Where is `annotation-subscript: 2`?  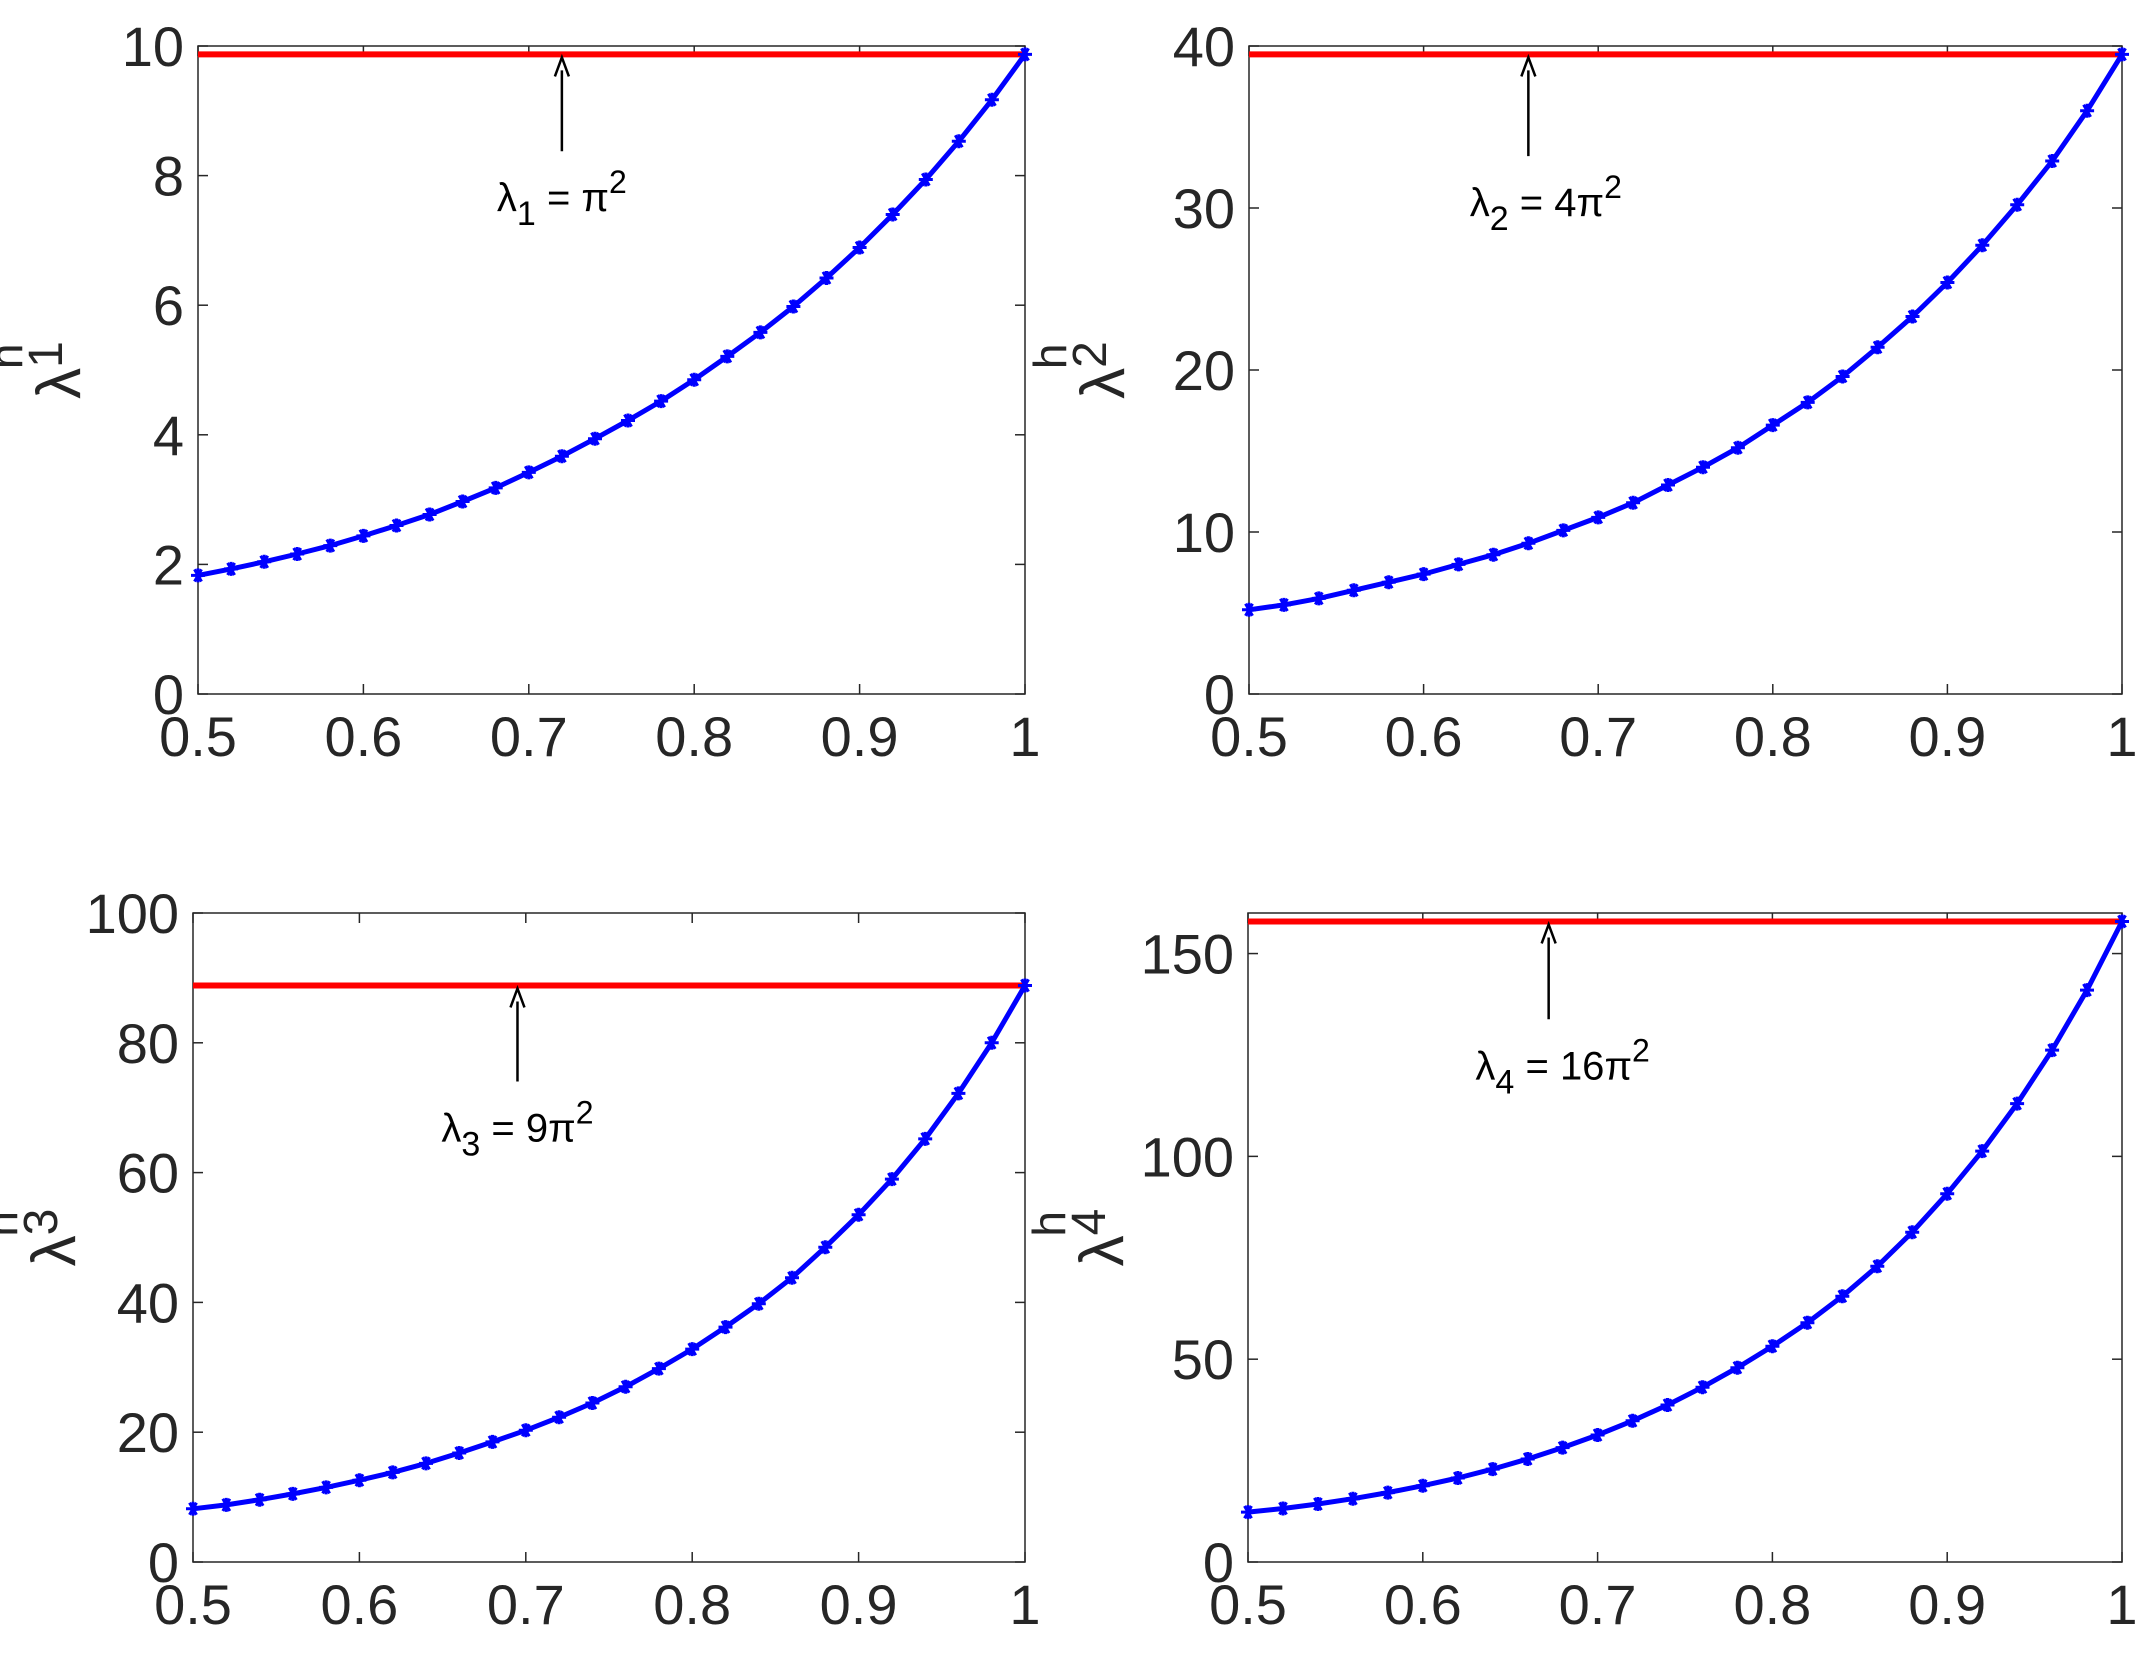
annotation-subscript: 2 is located at coordinates (1499, 219).